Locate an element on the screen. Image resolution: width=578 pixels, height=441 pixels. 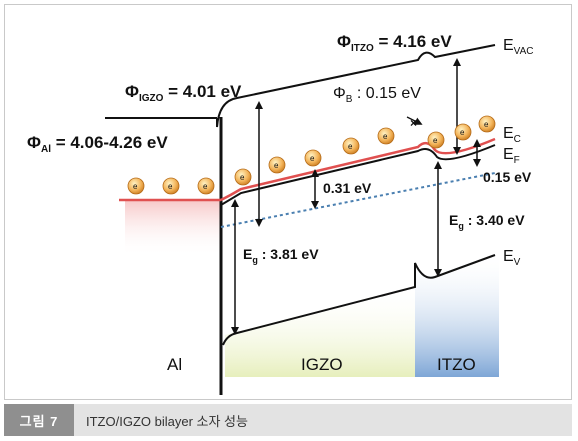
phi-b-pointer is located at coordinates (414, 120).